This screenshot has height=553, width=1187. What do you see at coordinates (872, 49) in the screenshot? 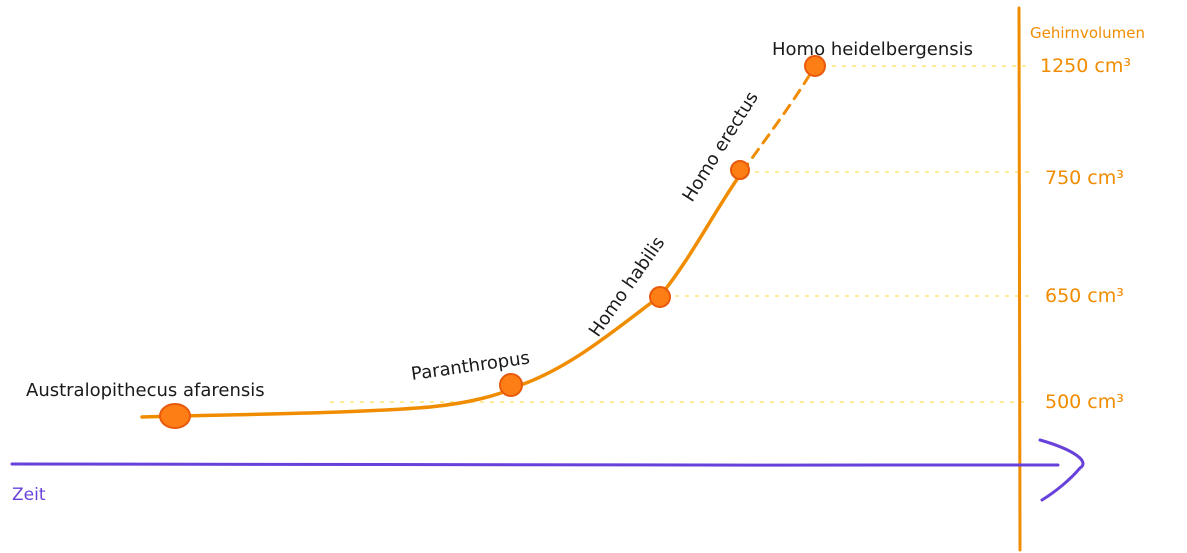
I see `label-homo-heidelbergensis: Homo heidelbergensis` at bounding box center [872, 49].